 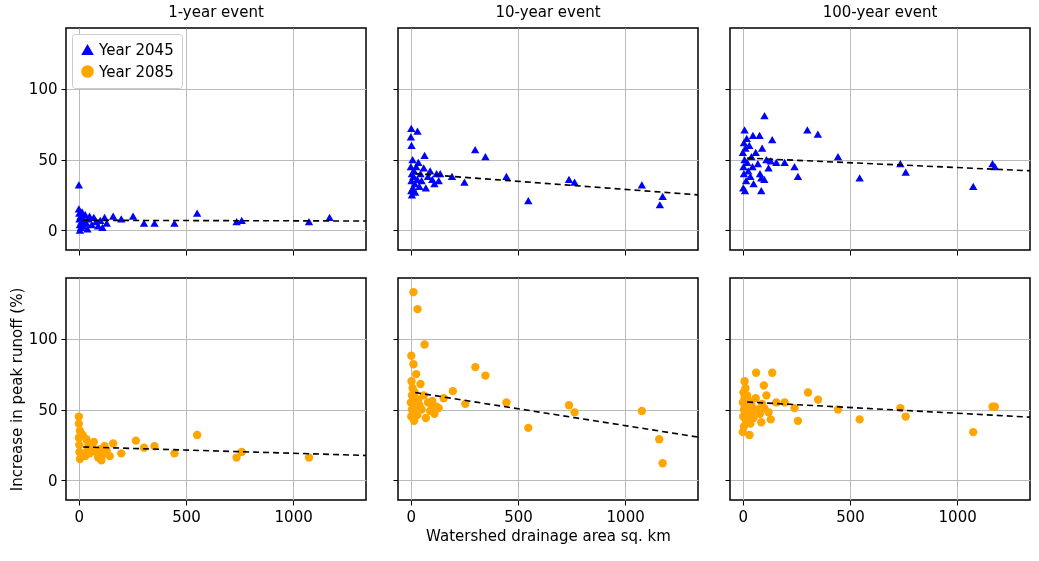 What do you see at coordinates (548, 12) in the screenshot?
I see `chart-title: 10-year event` at bounding box center [548, 12].